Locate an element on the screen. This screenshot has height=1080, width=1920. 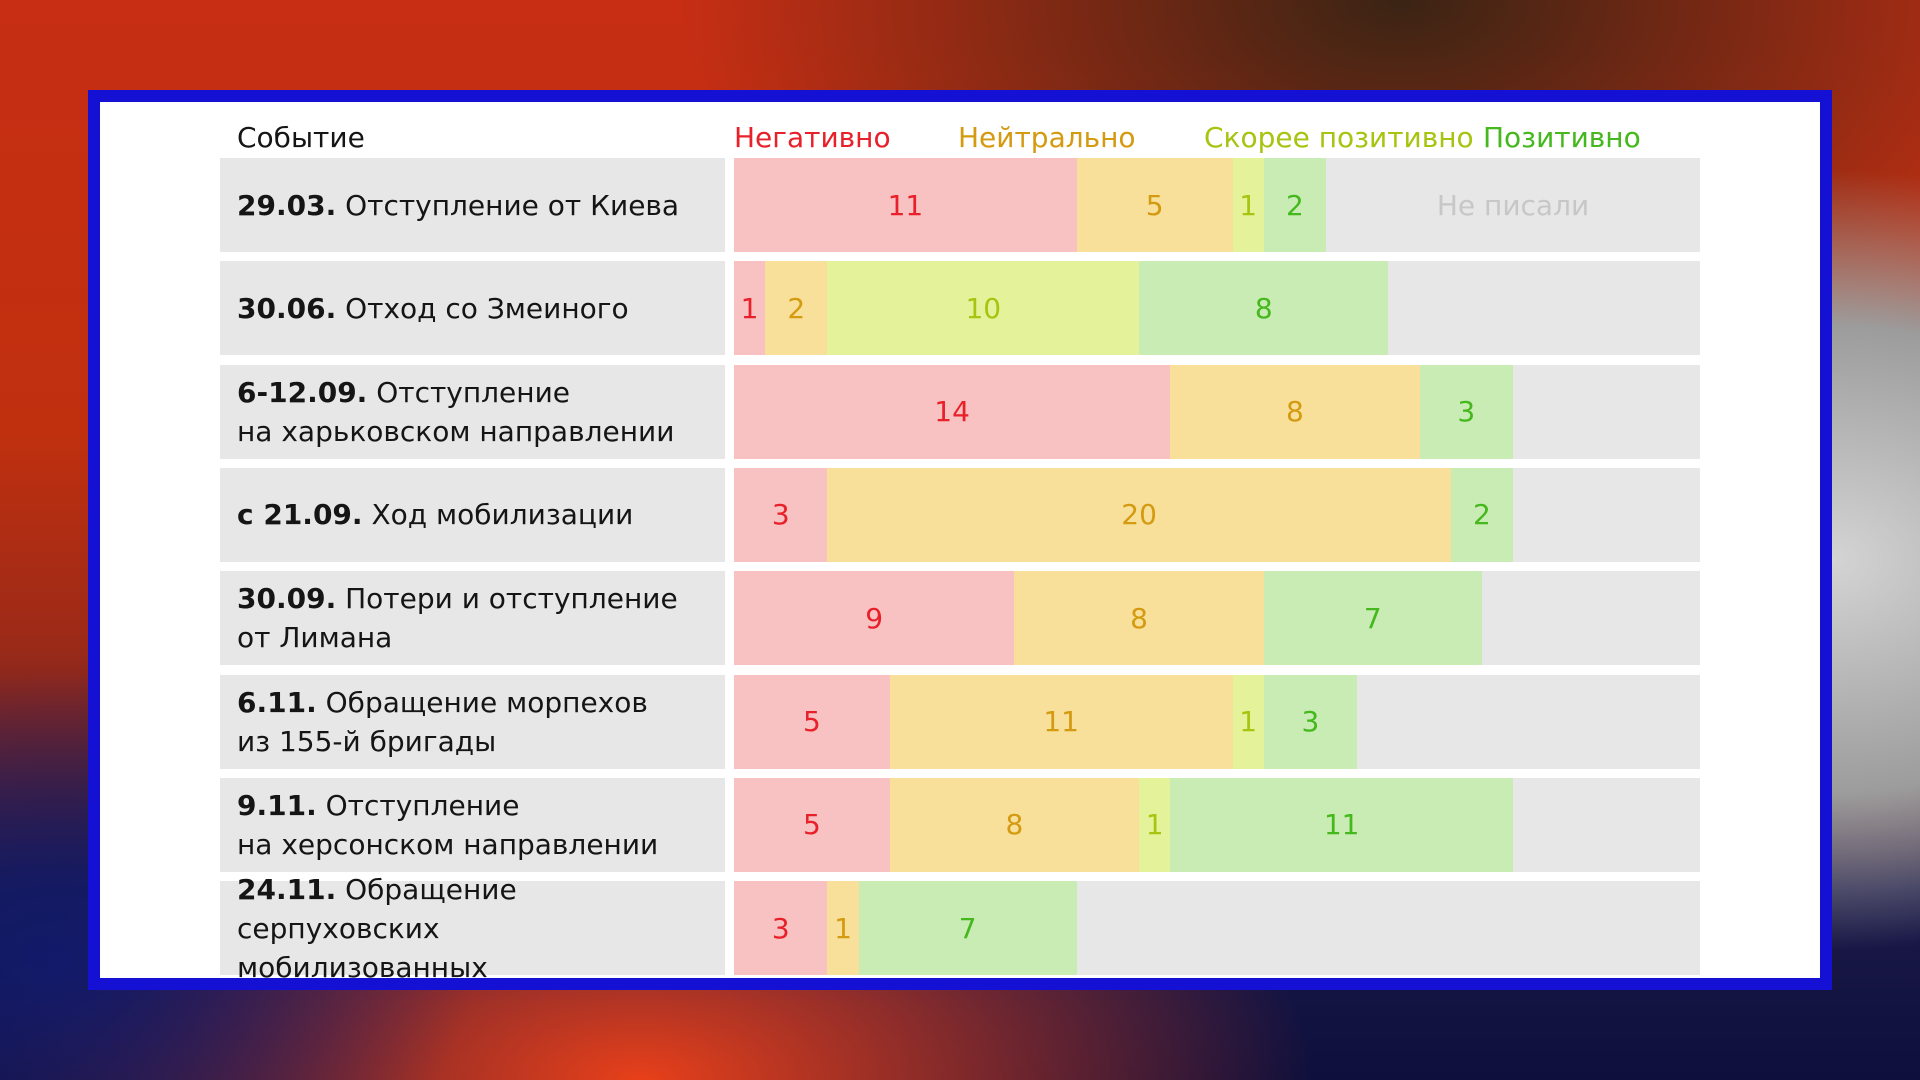
event-label: 30.06. Отход со Змеиного is located at coordinates (472, 308).